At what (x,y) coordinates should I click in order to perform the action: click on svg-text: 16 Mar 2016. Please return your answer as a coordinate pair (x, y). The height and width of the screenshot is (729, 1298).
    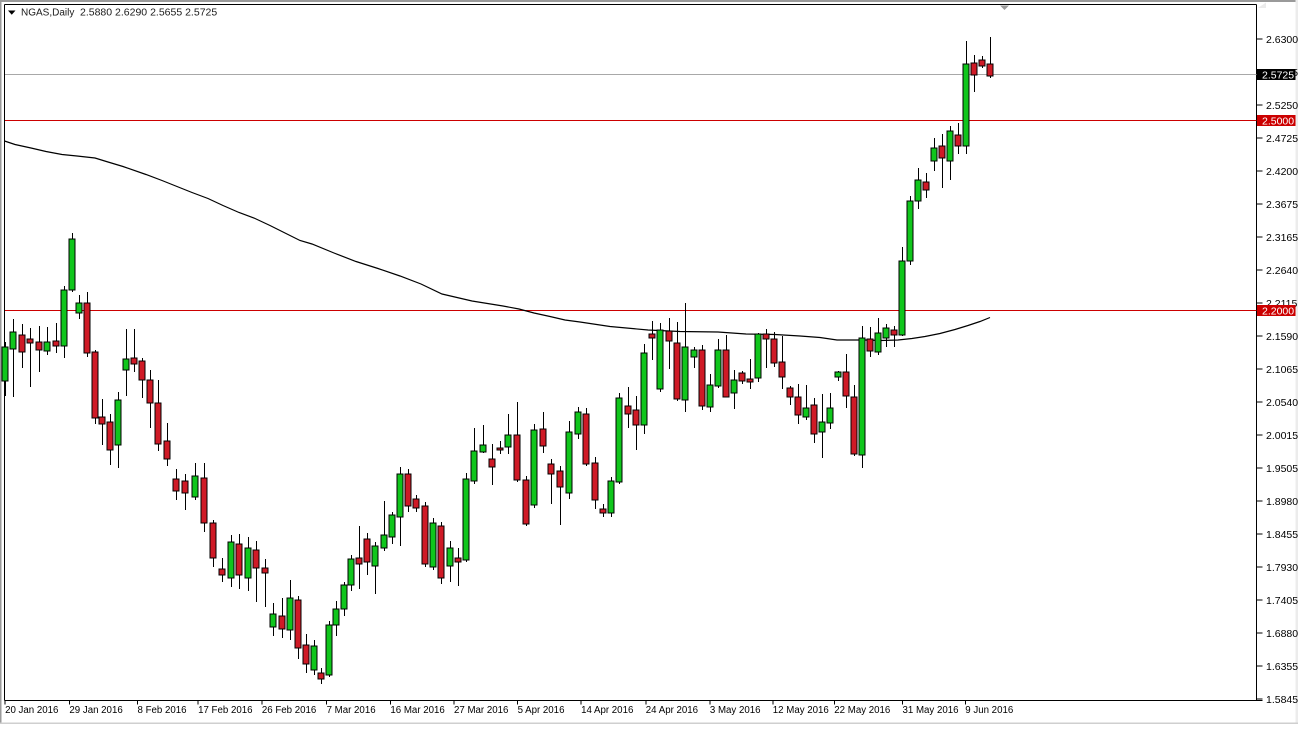
    Looking at the image, I should click on (417, 710).